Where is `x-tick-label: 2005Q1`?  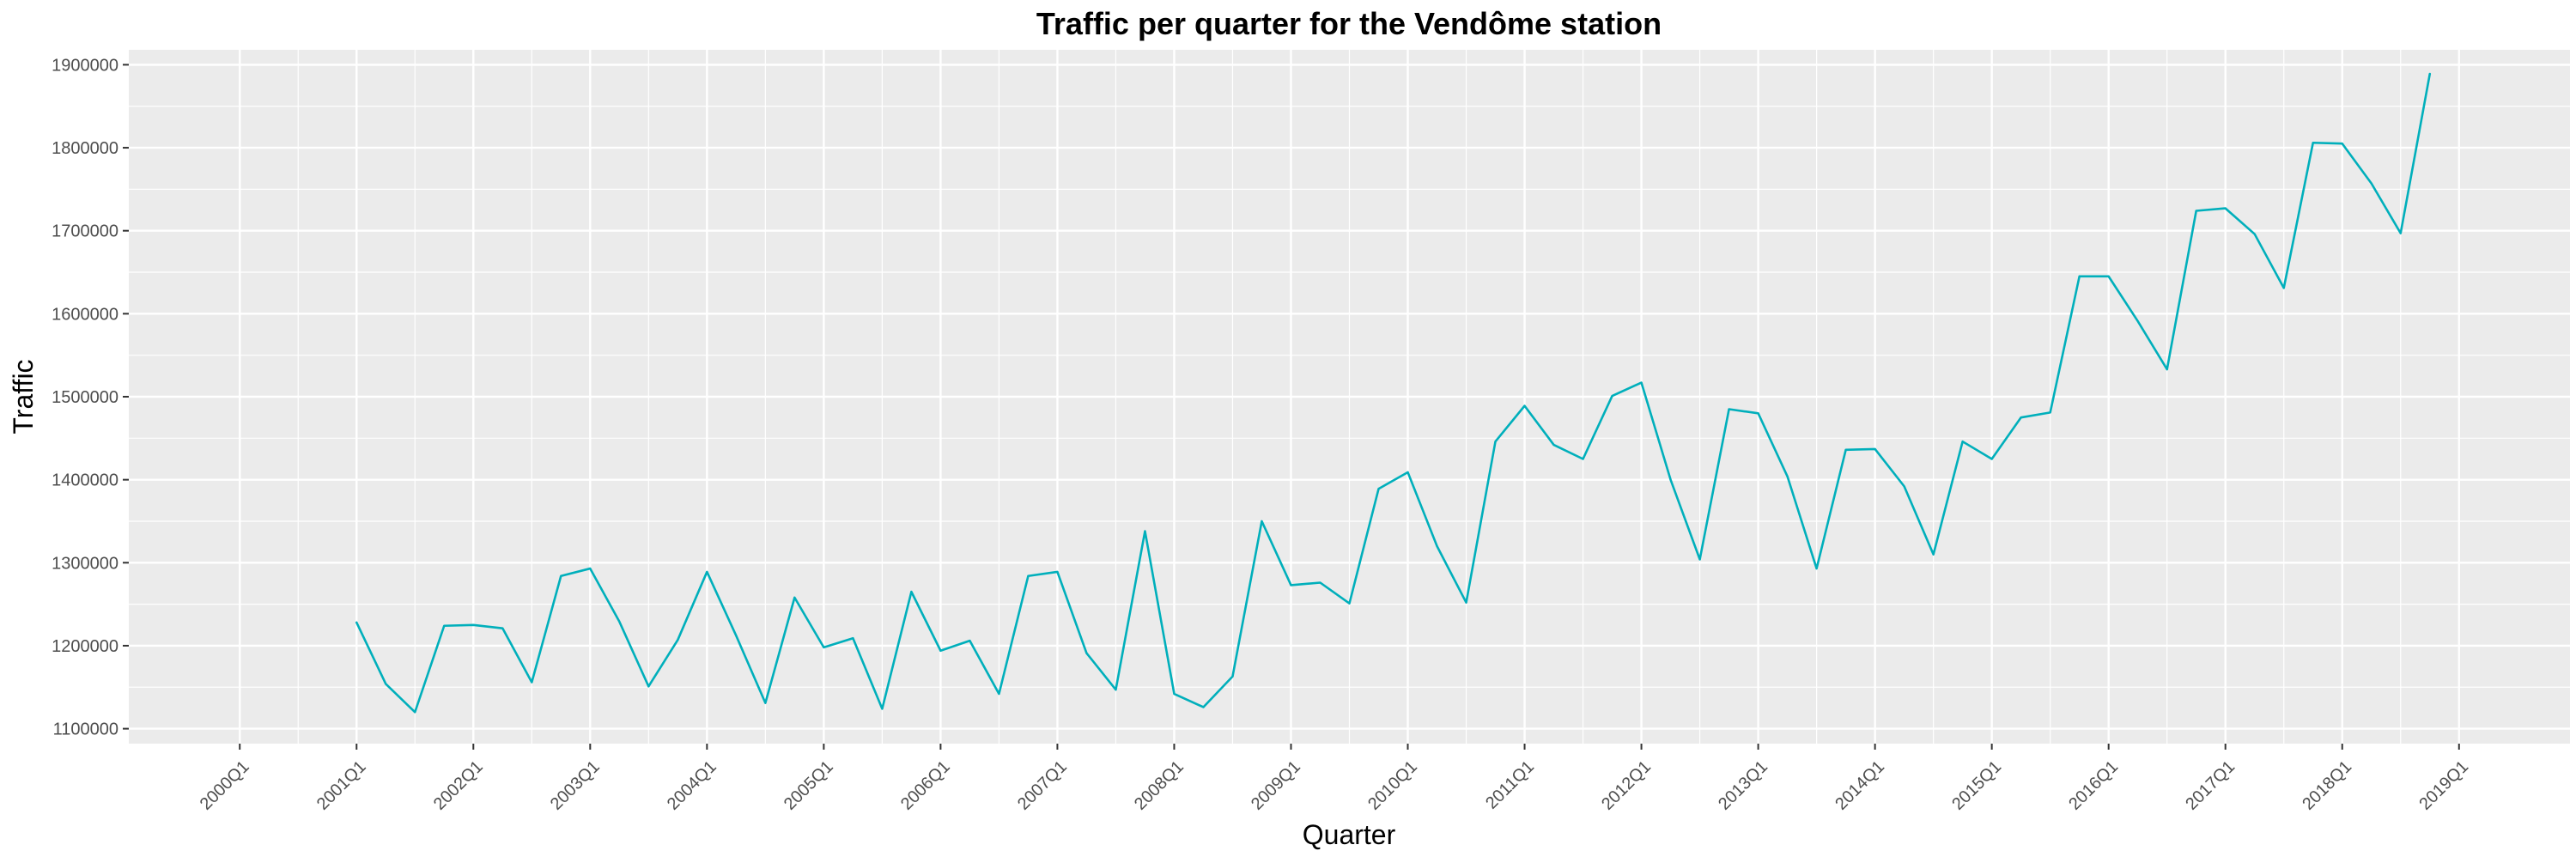 x-tick-label: 2005Q1 is located at coordinates (809, 786).